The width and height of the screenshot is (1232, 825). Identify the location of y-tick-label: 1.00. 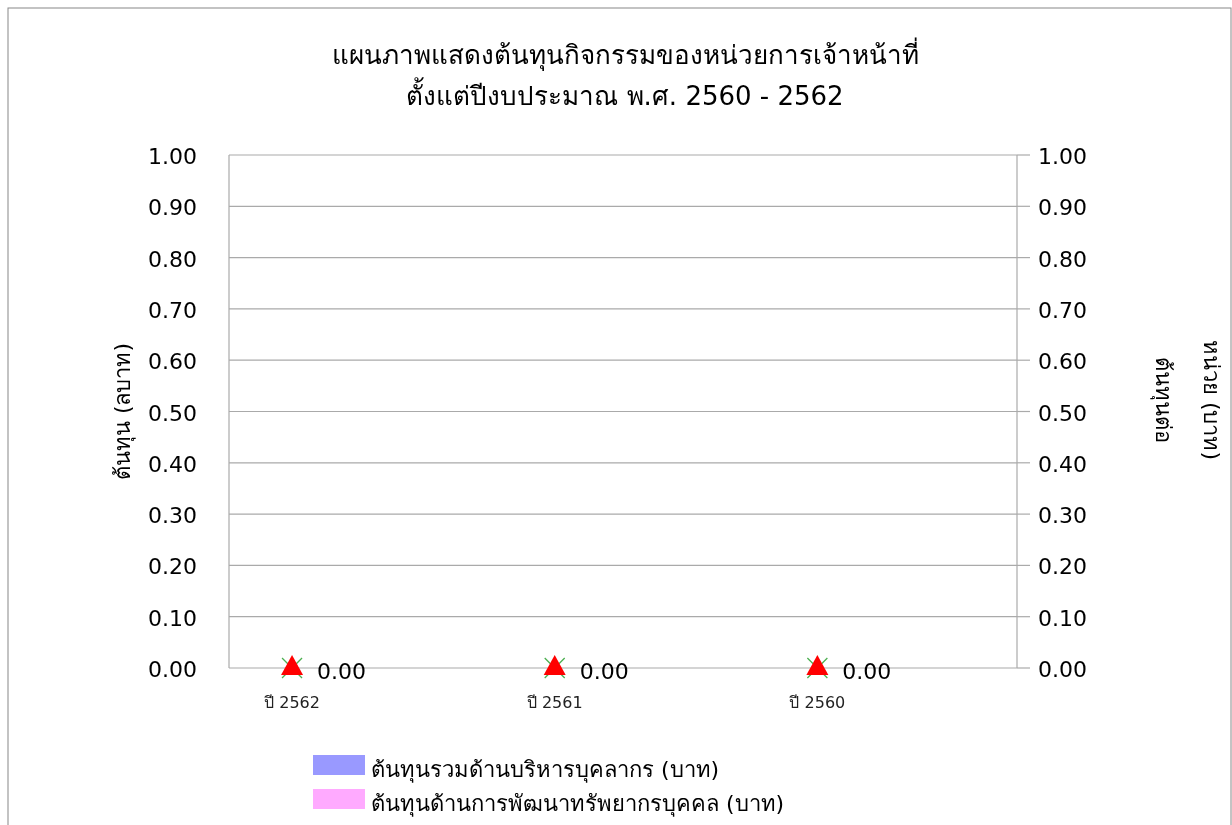
(172, 156).